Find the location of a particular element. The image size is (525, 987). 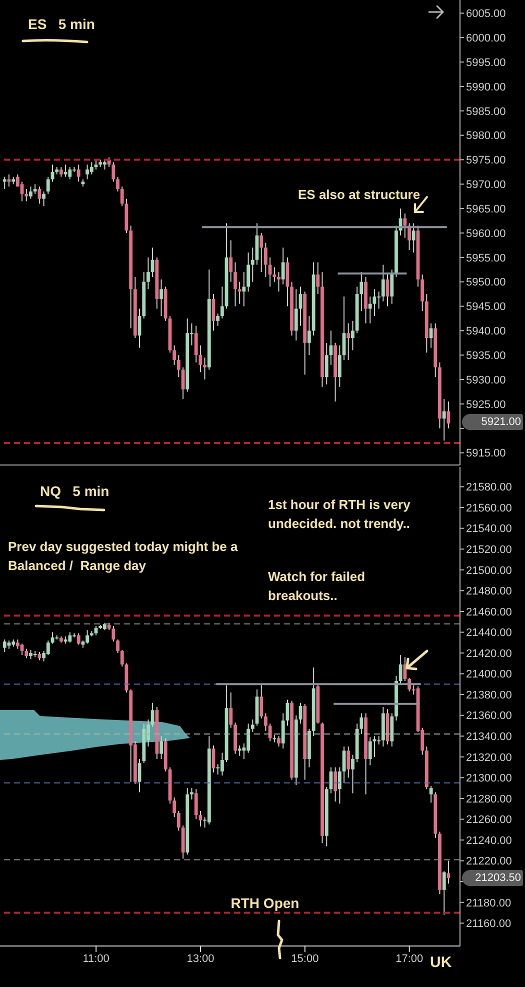

y-tick-label: 5975.00 is located at coordinates (486, 160).